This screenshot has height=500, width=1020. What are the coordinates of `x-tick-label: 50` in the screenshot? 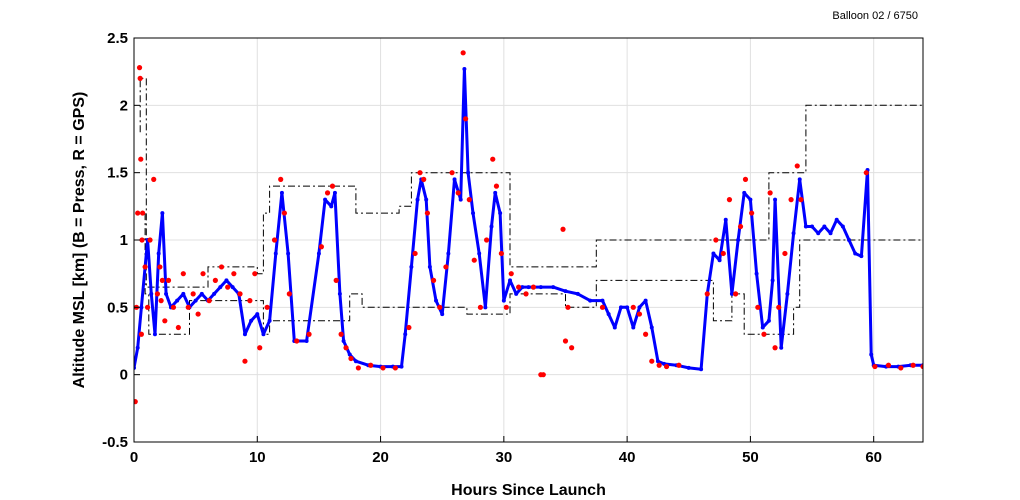 It's located at (750, 457).